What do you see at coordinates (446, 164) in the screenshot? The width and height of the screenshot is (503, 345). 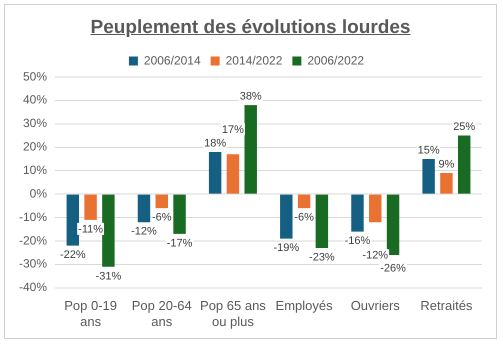 I see `data-label: 9%` at bounding box center [446, 164].